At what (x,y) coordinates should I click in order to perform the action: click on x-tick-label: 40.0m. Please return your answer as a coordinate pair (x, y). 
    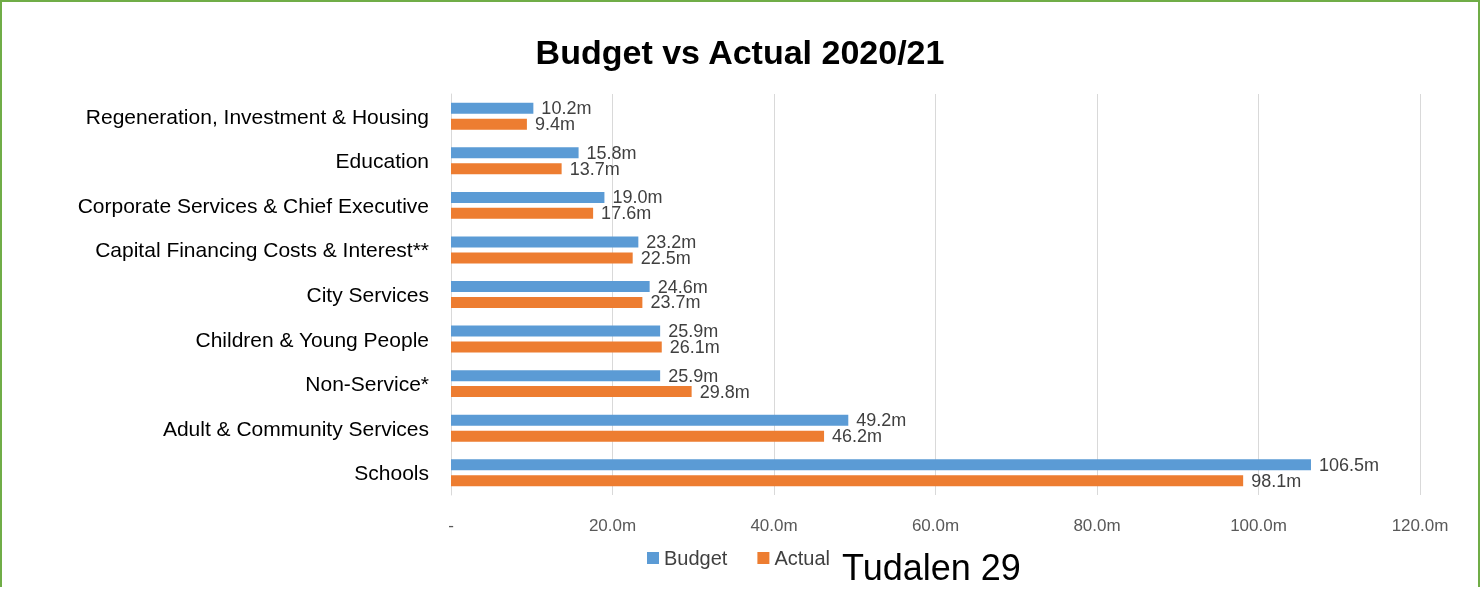
    Looking at the image, I should click on (774, 525).